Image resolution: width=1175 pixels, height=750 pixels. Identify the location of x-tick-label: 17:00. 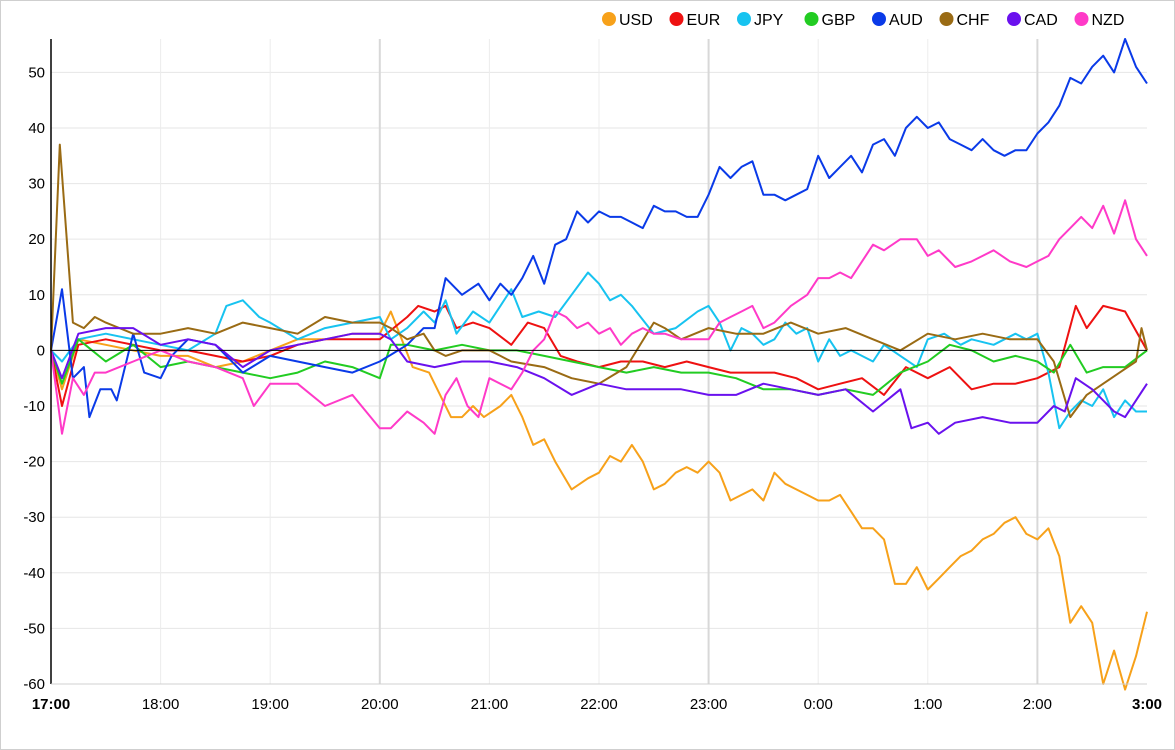
(51, 704).